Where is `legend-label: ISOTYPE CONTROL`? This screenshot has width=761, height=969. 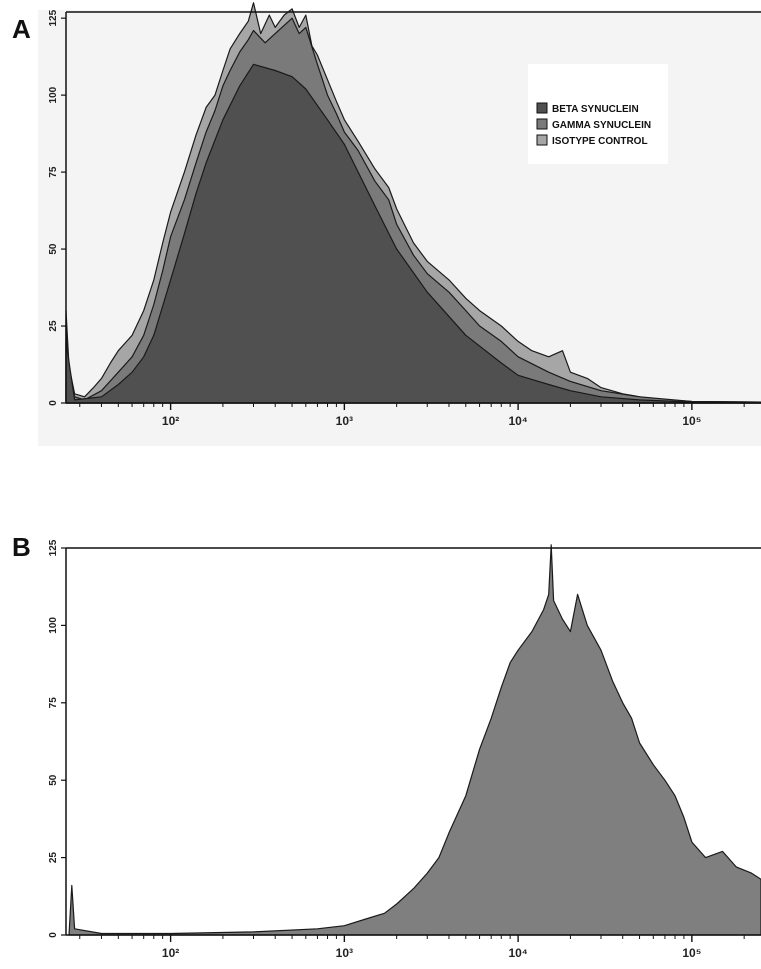
legend-label: ISOTYPE CONTROL is located at coordinates (600, 141).